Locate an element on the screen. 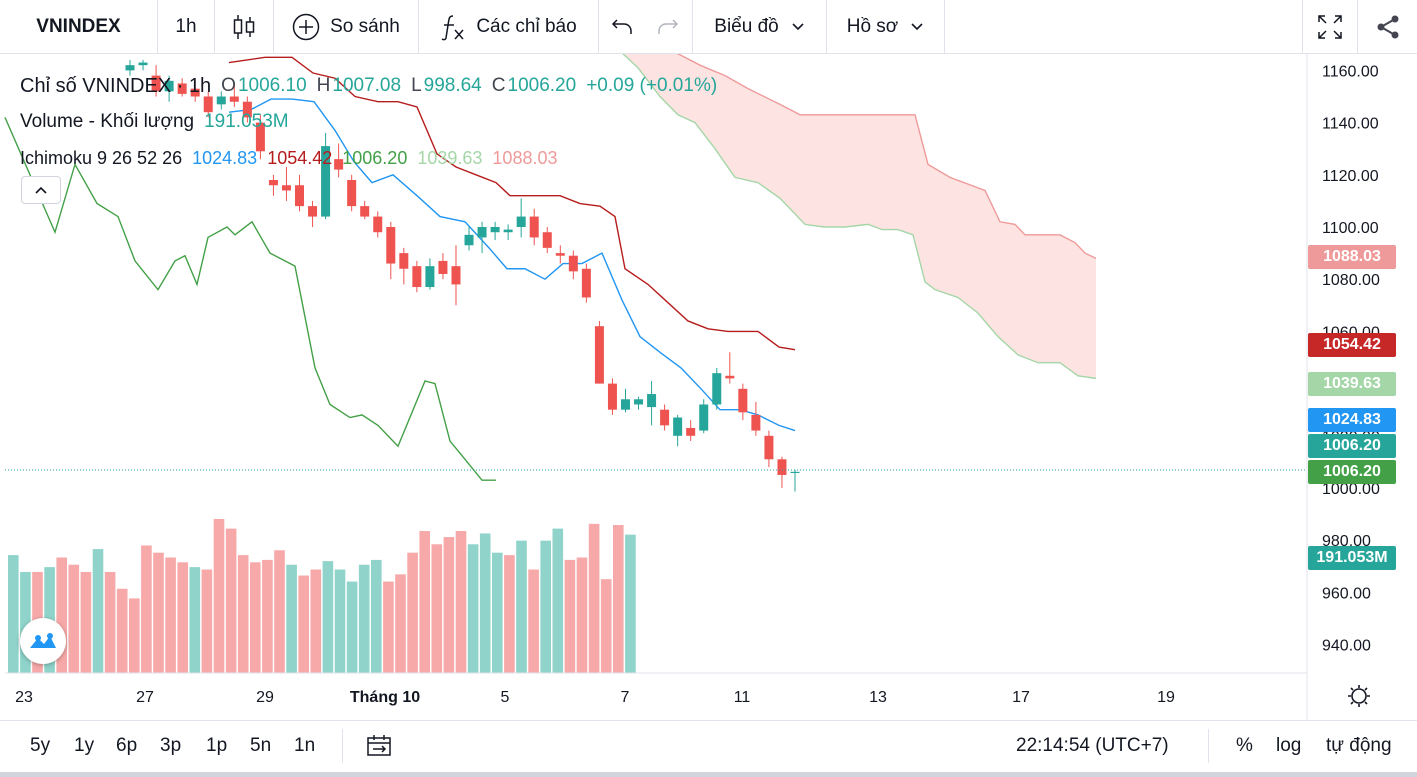 The image size is (1417, 777). profile-dropdown: Hồ sơ is located at coordinates (885, 27).